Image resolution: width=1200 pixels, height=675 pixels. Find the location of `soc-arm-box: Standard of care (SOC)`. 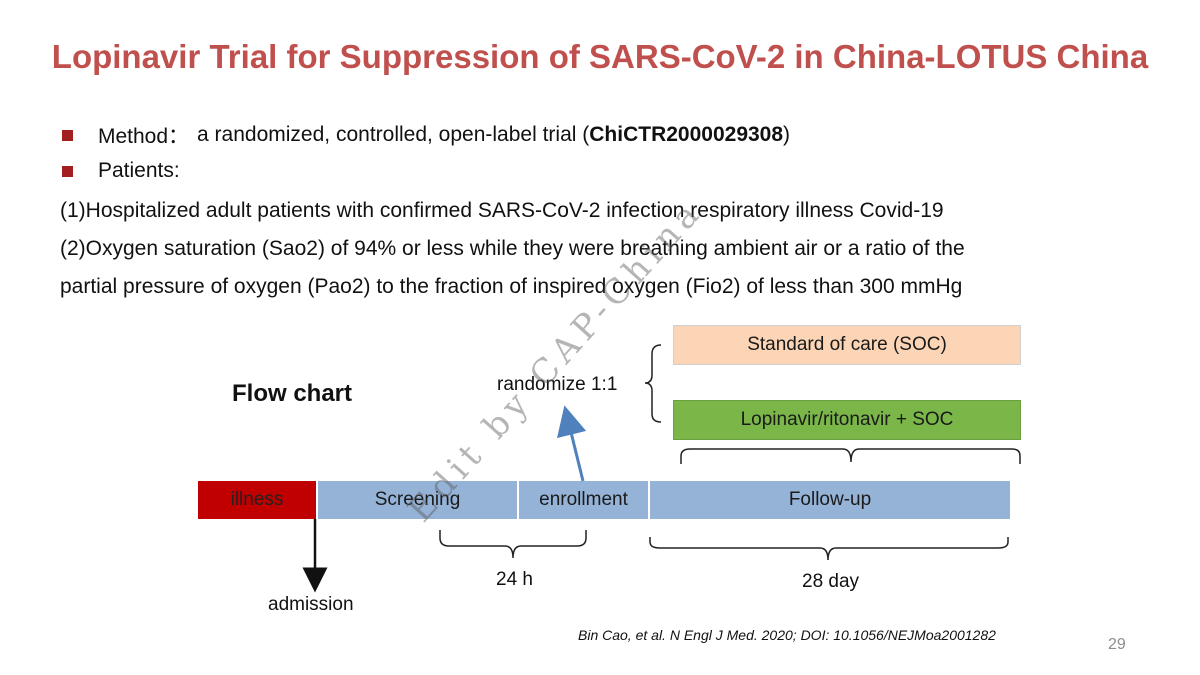

soc-arm-box: Standard of care (SOC) is located at coordinates (847, 345).